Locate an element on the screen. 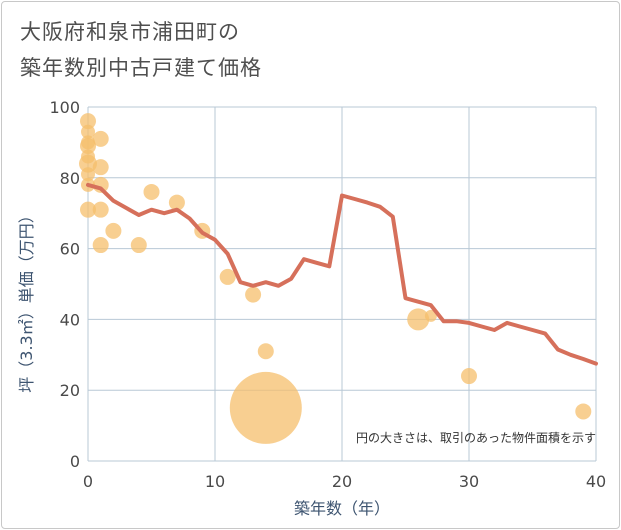 This screenshot has height=530, width=621. y-tick-label: 60 is located at coordinates (70, 249).